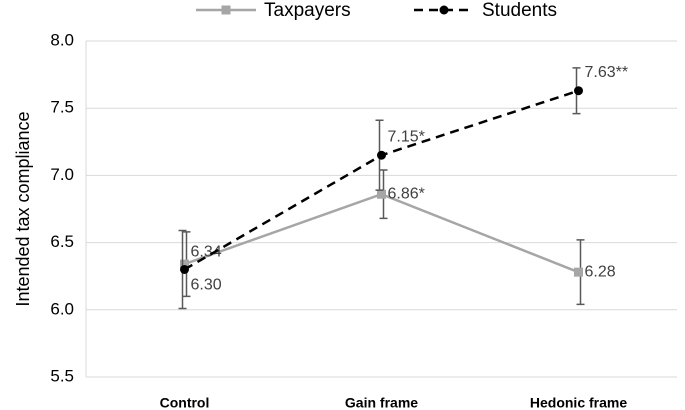  I want to click on x-tick-label: Gain frame, so click(381, 402).